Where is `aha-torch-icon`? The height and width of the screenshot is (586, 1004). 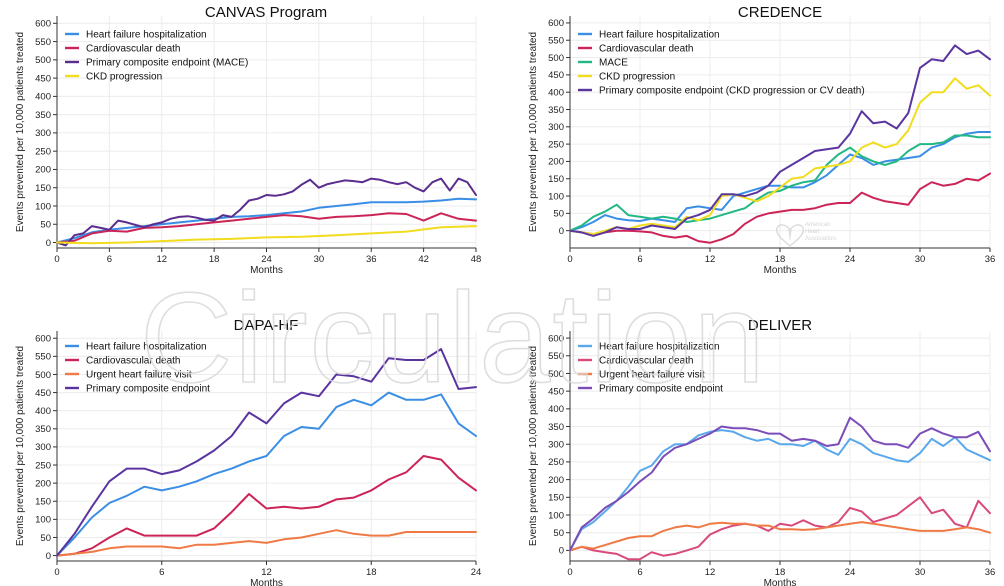
aha-torch-icon is located at coordinates (790, 235).